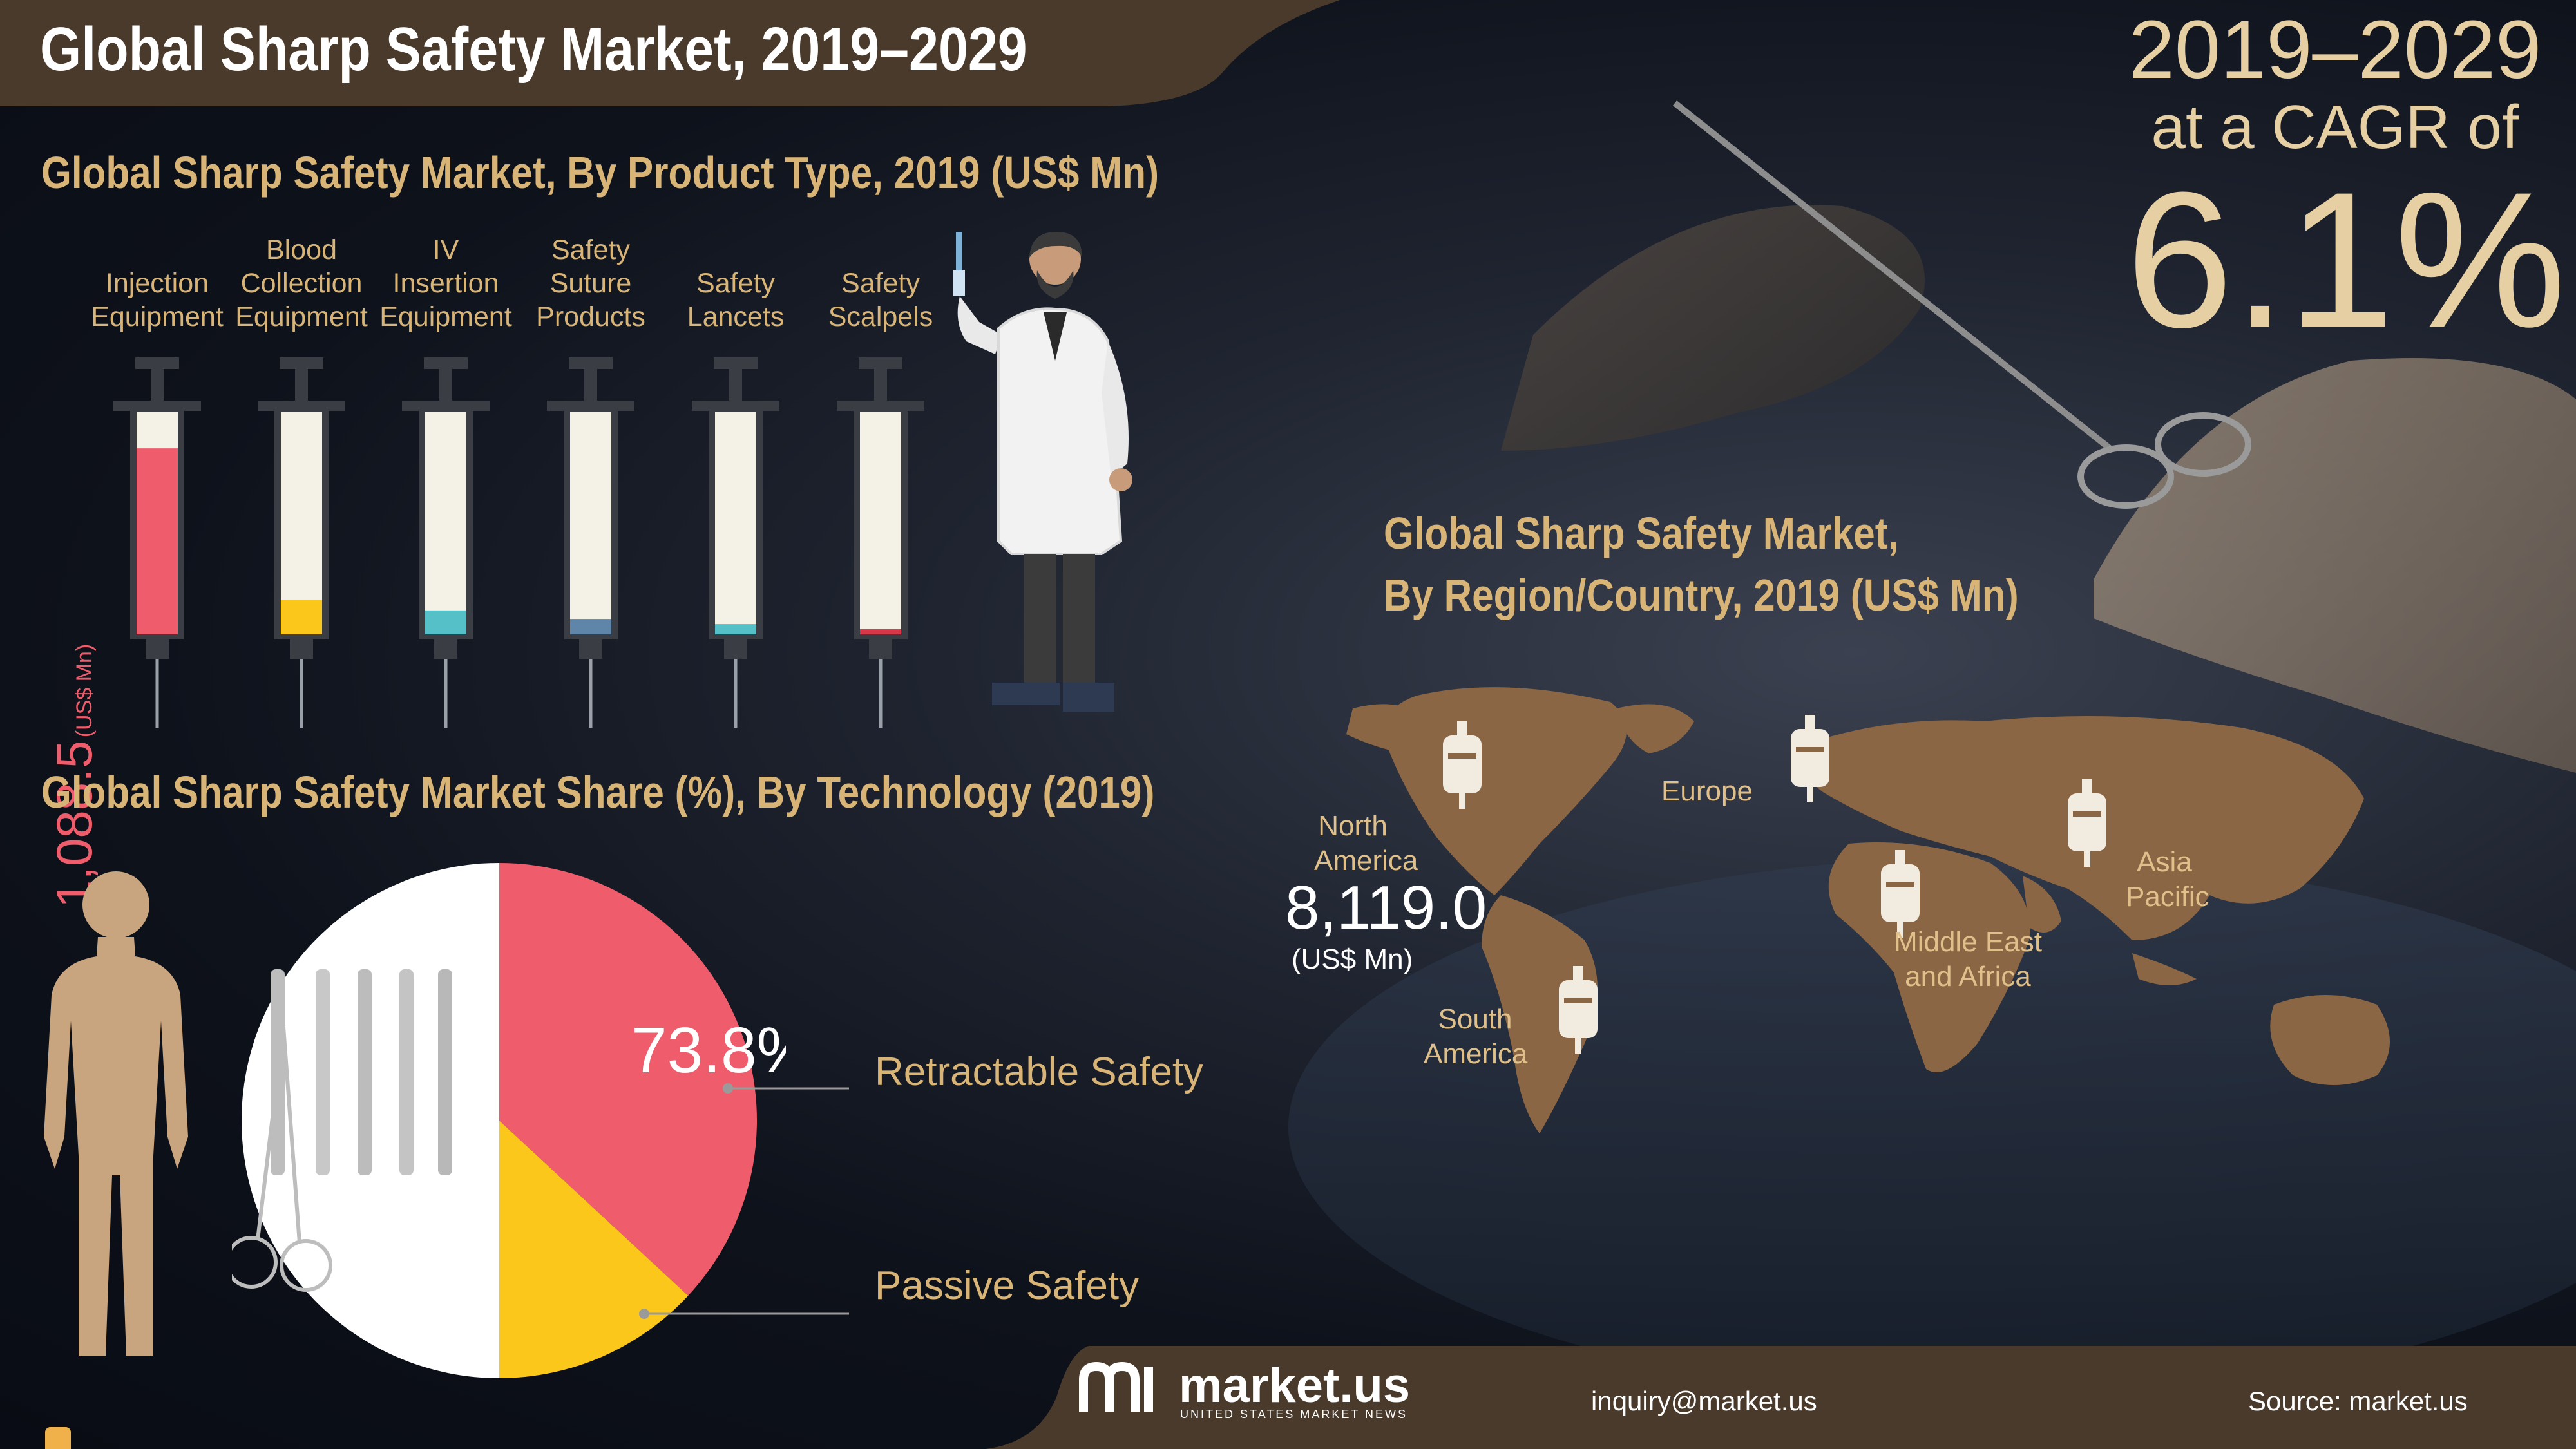 This screenshot has height=1449, width=2576. I want to click on bar-safety-scalpels, so click(881, 631).